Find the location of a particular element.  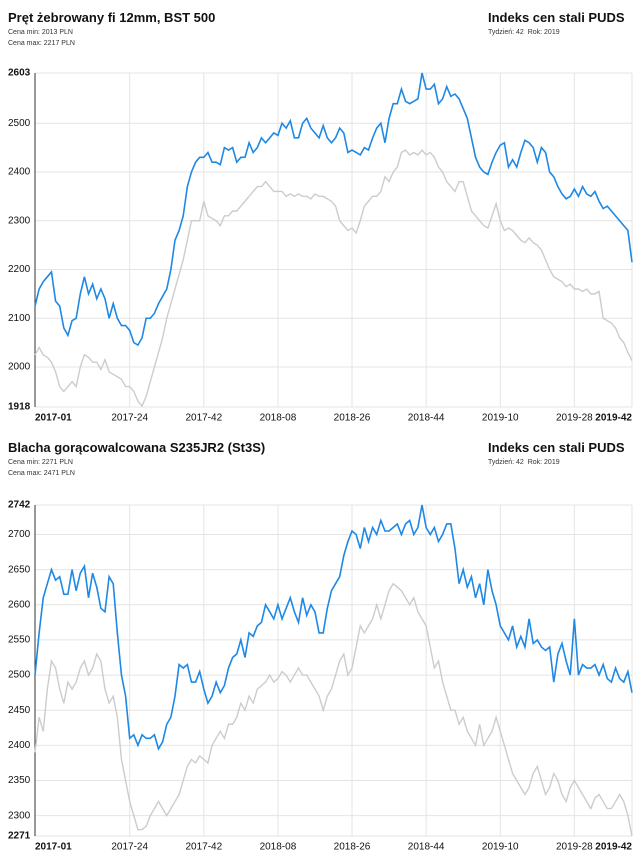

y-tick-label: 2350 is located at coordinates (19, 780).